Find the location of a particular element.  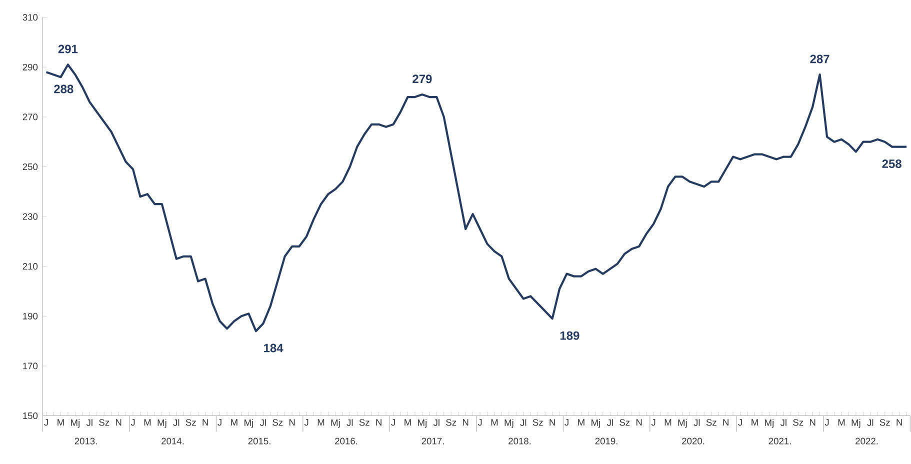

y-tick-label: 290 is located at coordinates (30, 67).